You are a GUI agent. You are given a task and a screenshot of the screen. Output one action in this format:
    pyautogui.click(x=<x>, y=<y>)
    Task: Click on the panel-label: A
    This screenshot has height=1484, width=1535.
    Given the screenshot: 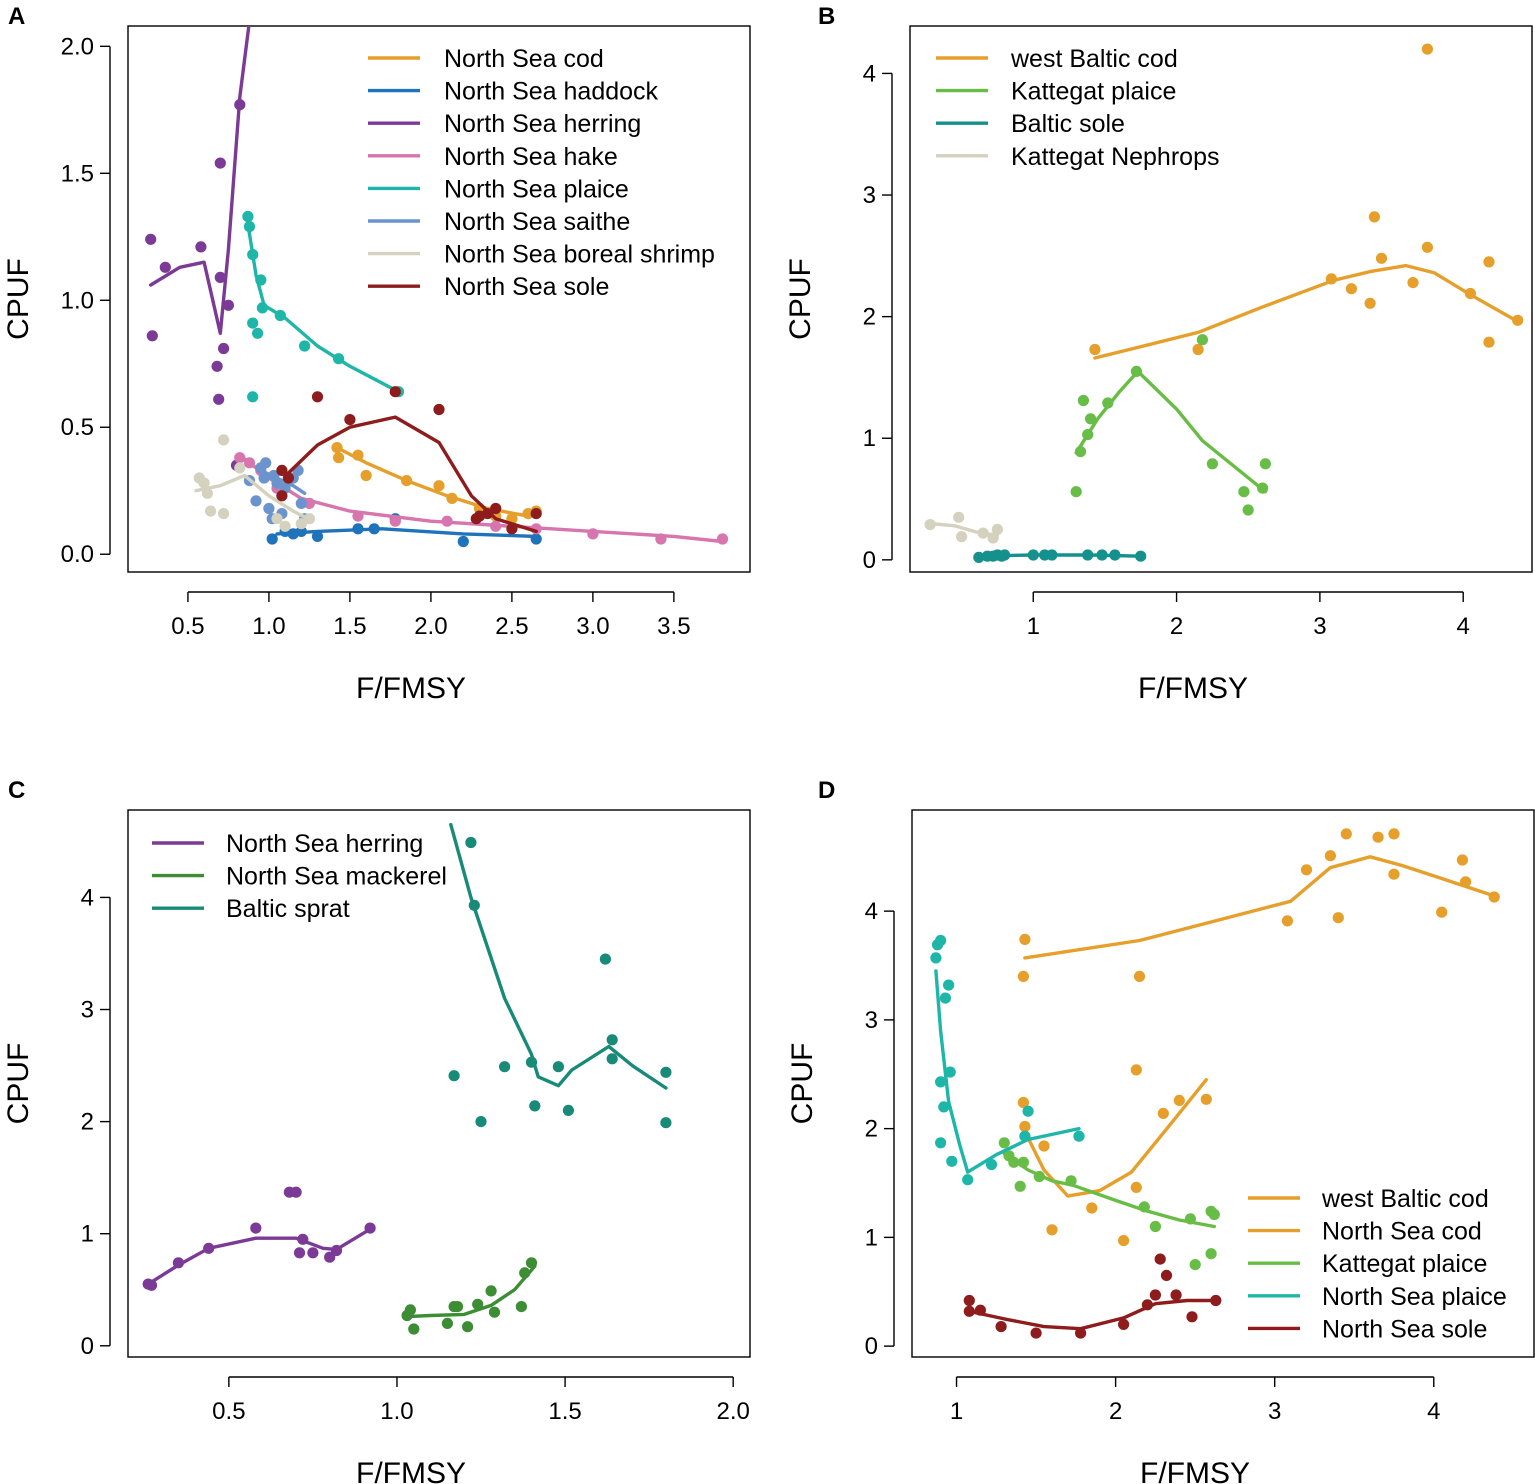 What is the action you would take?
    pyautogui.click(x=16, y=16)
    